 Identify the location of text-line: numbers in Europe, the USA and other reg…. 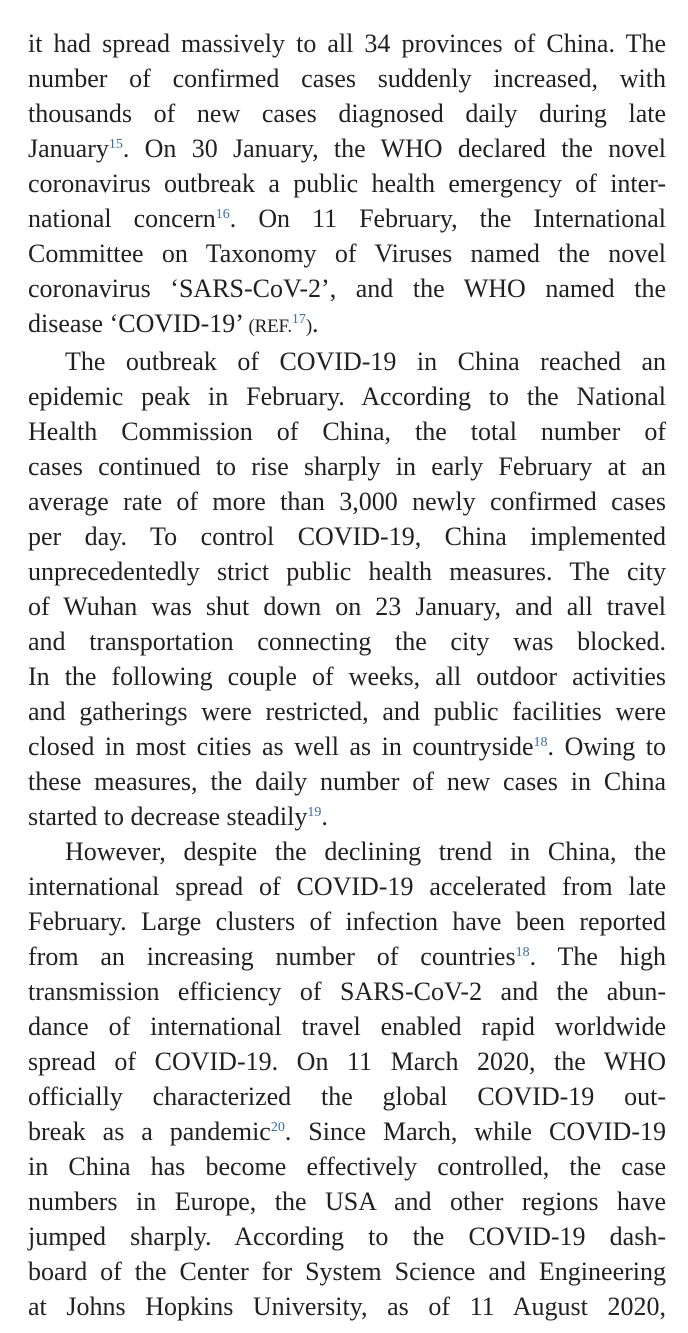
(347, 1201).